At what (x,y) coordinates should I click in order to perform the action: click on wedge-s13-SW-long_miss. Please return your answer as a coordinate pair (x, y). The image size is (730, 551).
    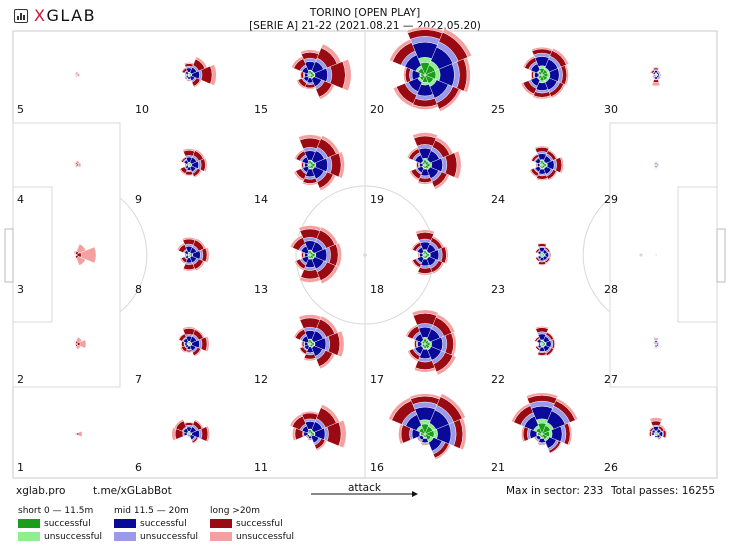
    Looking at the image, I should click on (299, 265).